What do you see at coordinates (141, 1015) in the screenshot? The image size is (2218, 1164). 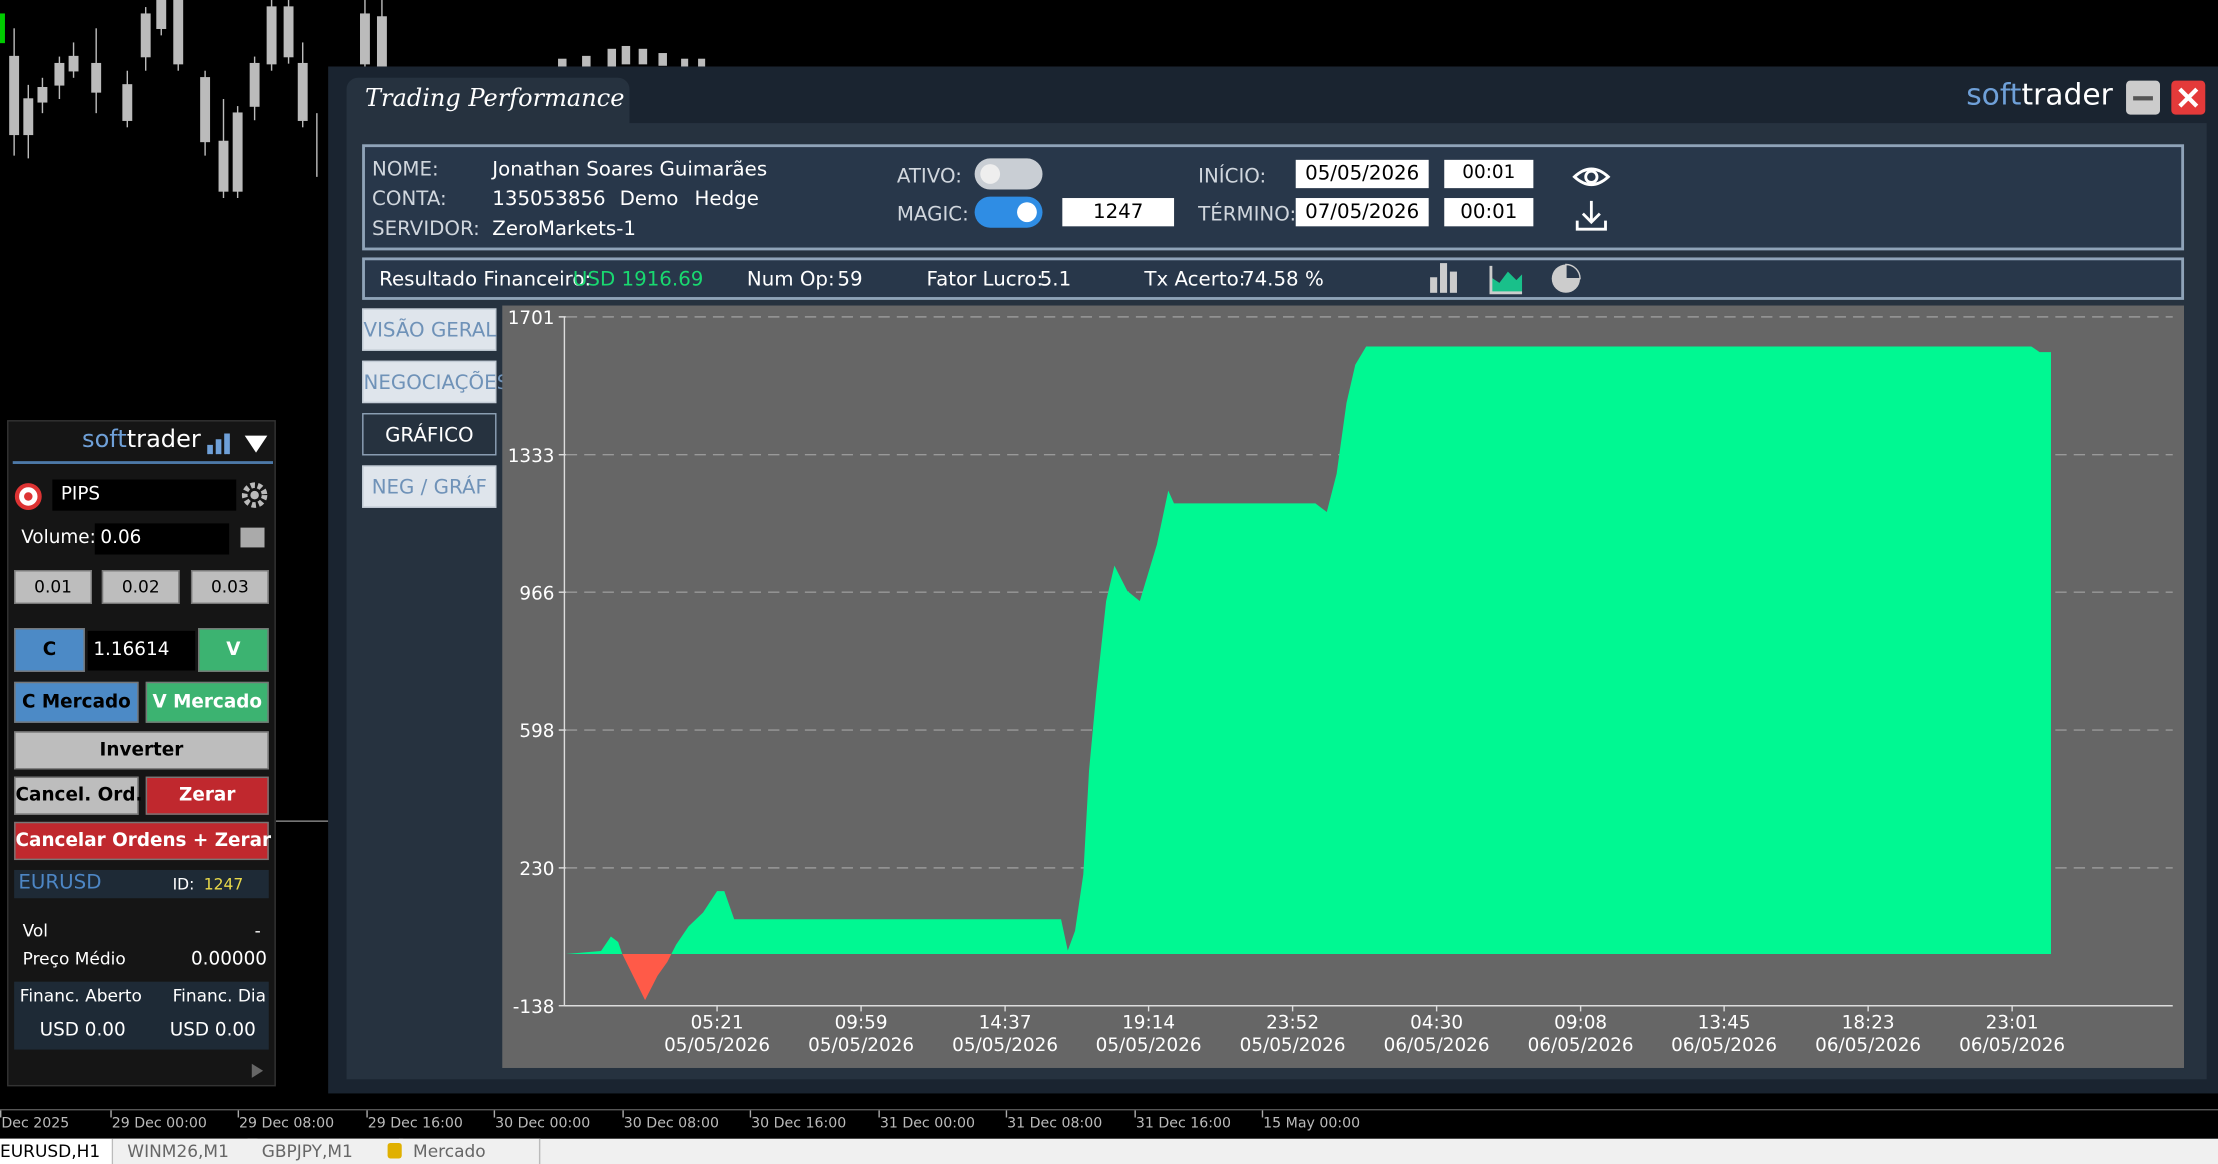 I see `finance-box` at bounding box center [141, 1015].